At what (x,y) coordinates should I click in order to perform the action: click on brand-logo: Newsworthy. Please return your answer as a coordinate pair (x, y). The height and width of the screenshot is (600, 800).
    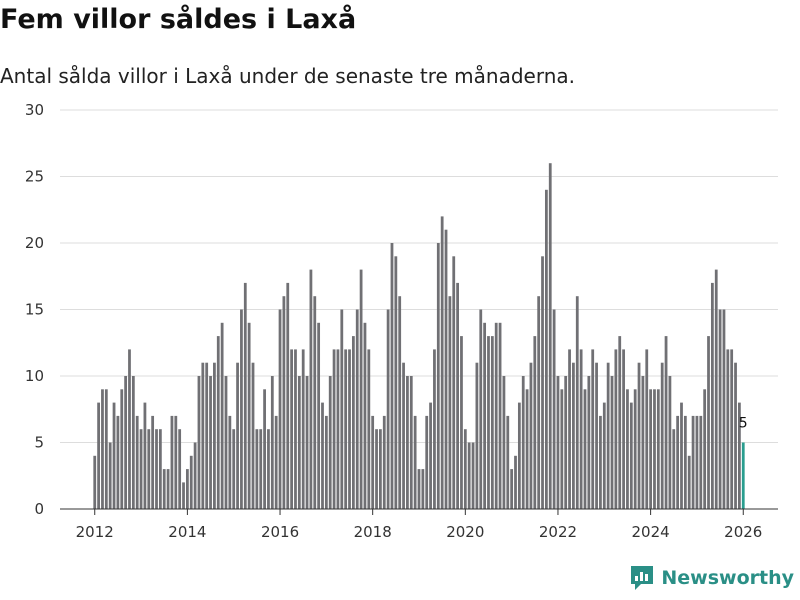
    Looking at the image, I should click on (711, 578).